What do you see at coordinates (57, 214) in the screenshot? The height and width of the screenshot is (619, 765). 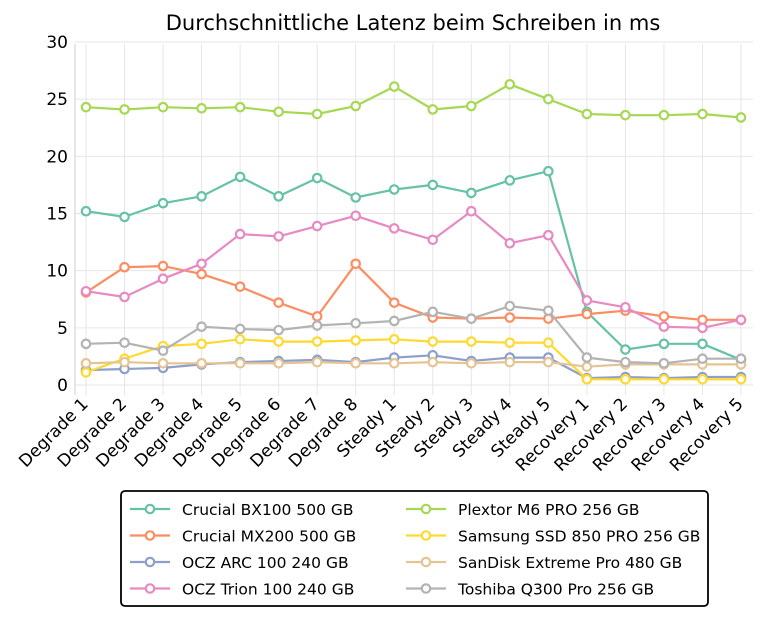 I see `y-axis-ticks: 0 5 10 15 20 25 30` at bounding box center [57, 214].